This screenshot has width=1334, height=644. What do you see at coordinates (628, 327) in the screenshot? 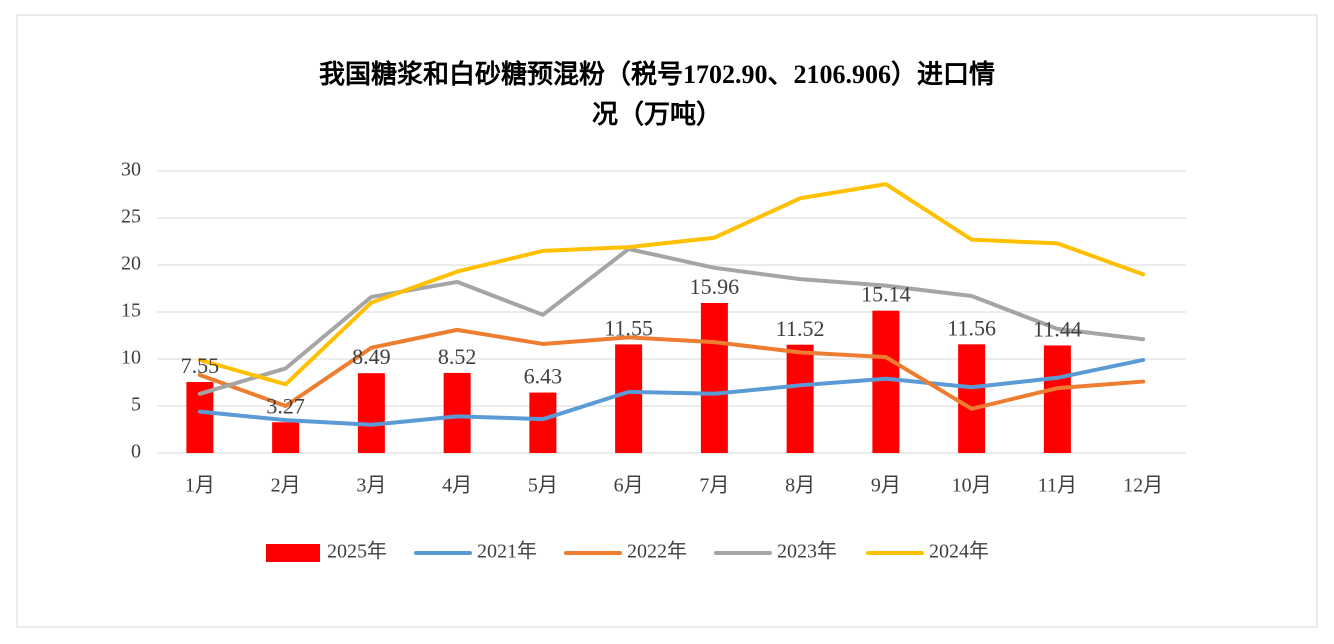
I see `data-label: 11.55` at bounding box center [628, 327].